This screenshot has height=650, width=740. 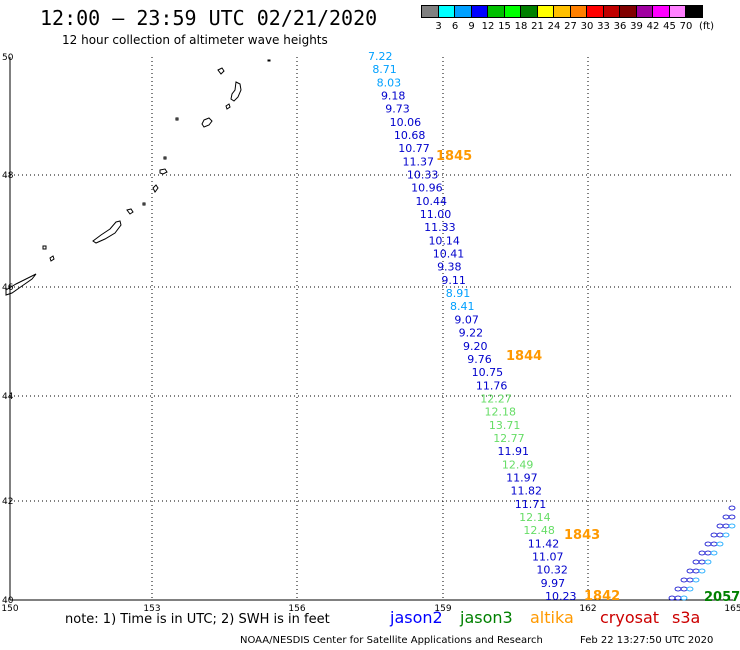 I want to click on legend-jason2: jason2, so click(x=416, y=617).